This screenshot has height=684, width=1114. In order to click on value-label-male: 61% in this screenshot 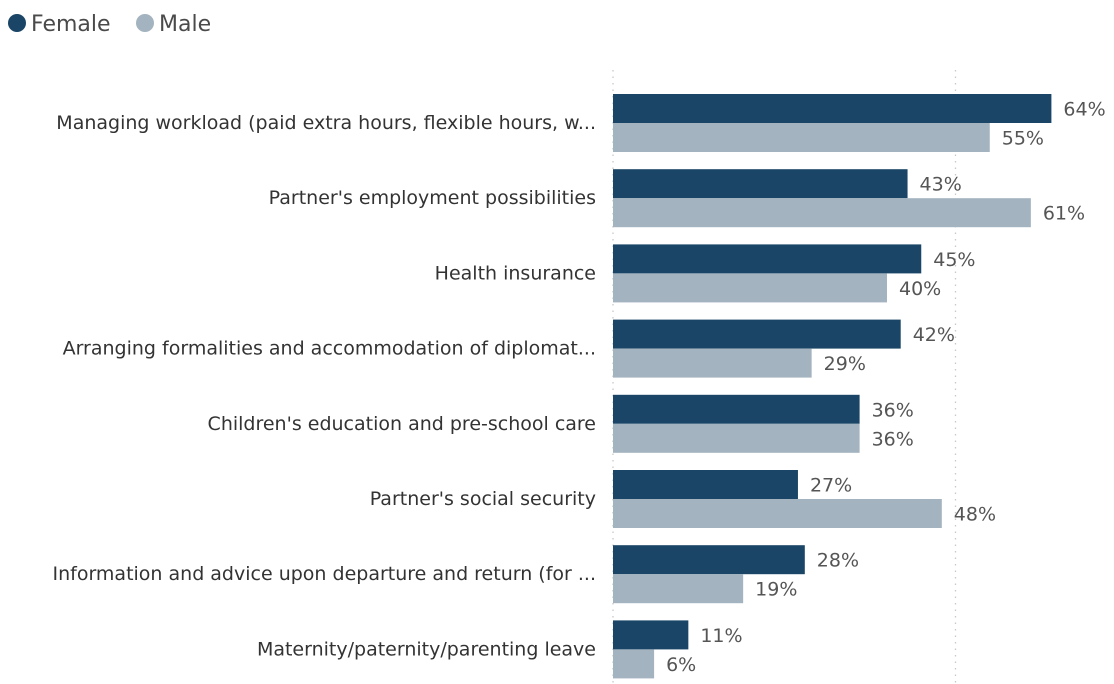, I will do `click(1064, 214)`.